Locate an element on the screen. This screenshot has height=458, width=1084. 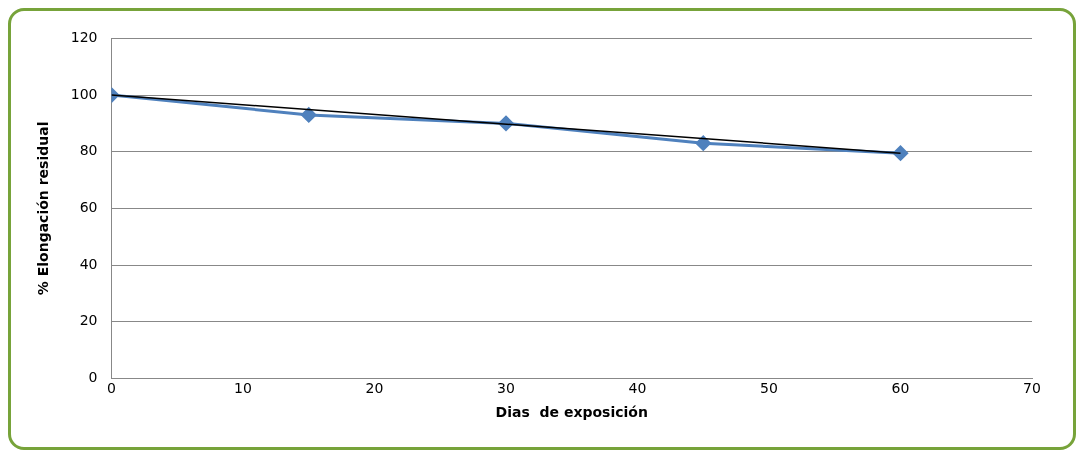
y-tick-label: 0 is located at coordinates (93, 377).